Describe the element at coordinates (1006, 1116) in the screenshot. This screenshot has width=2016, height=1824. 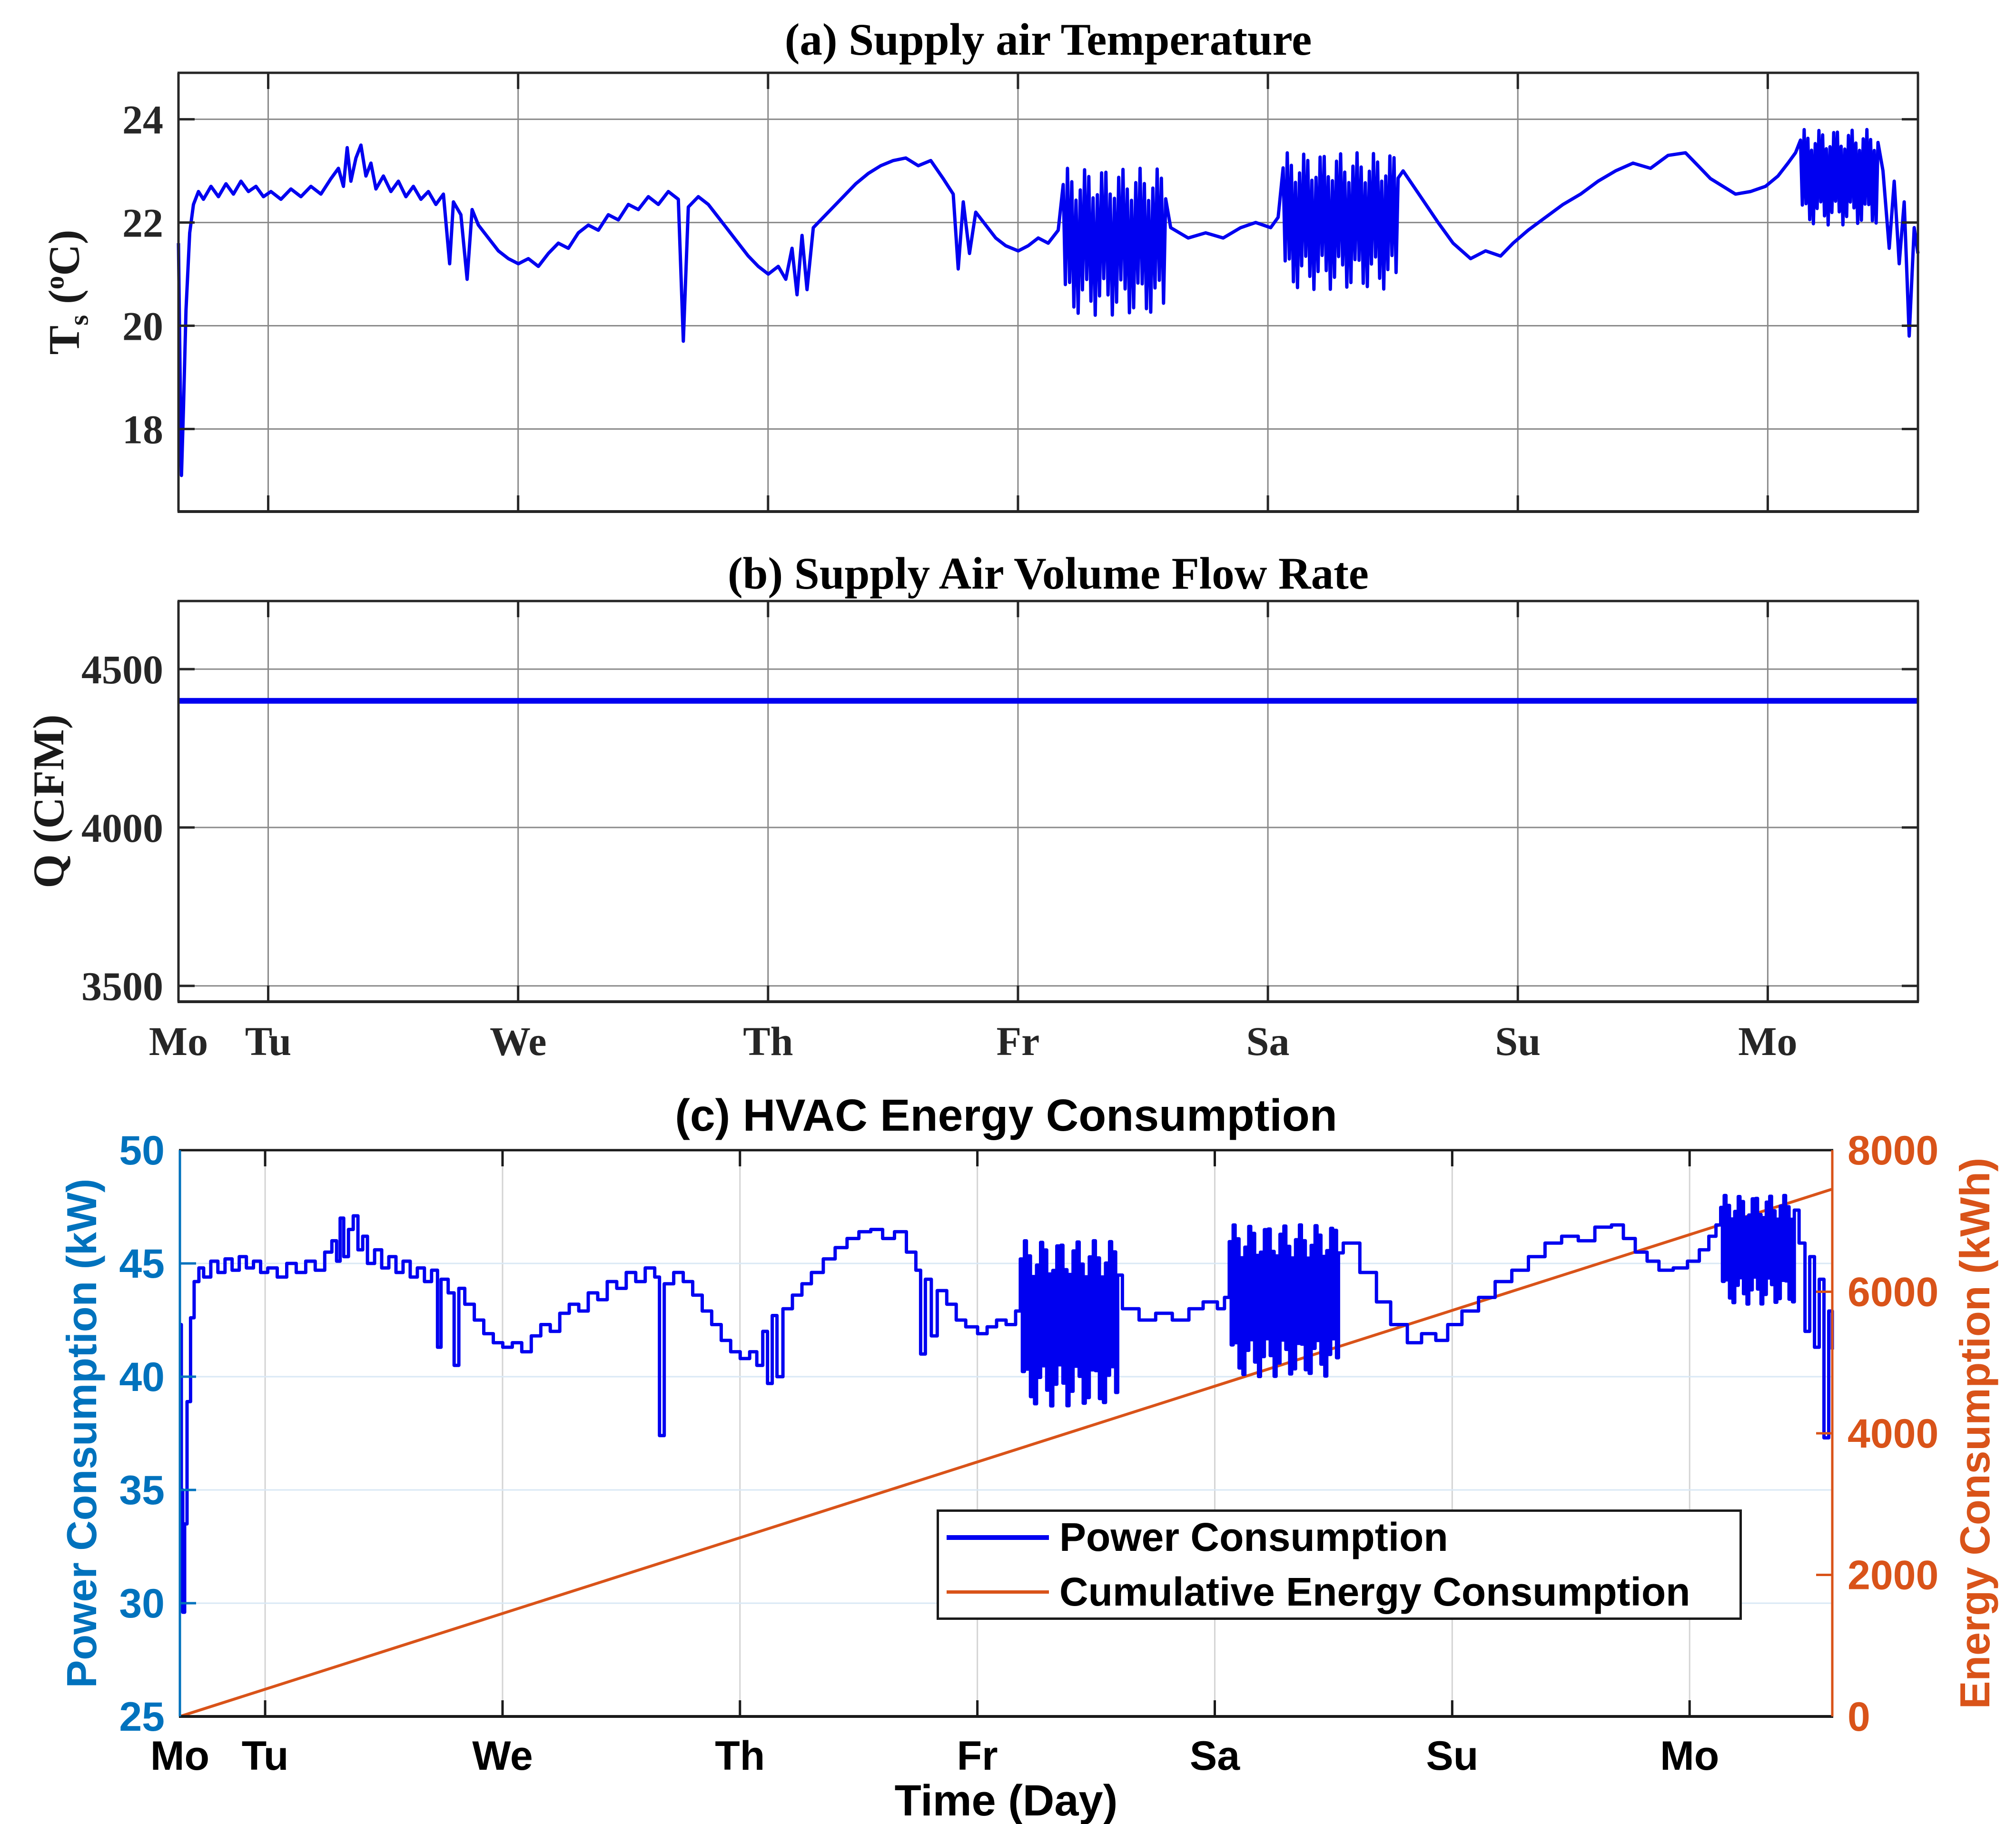
I see `chart-c-title: (c) HVAC Energy Consumption` at that location.